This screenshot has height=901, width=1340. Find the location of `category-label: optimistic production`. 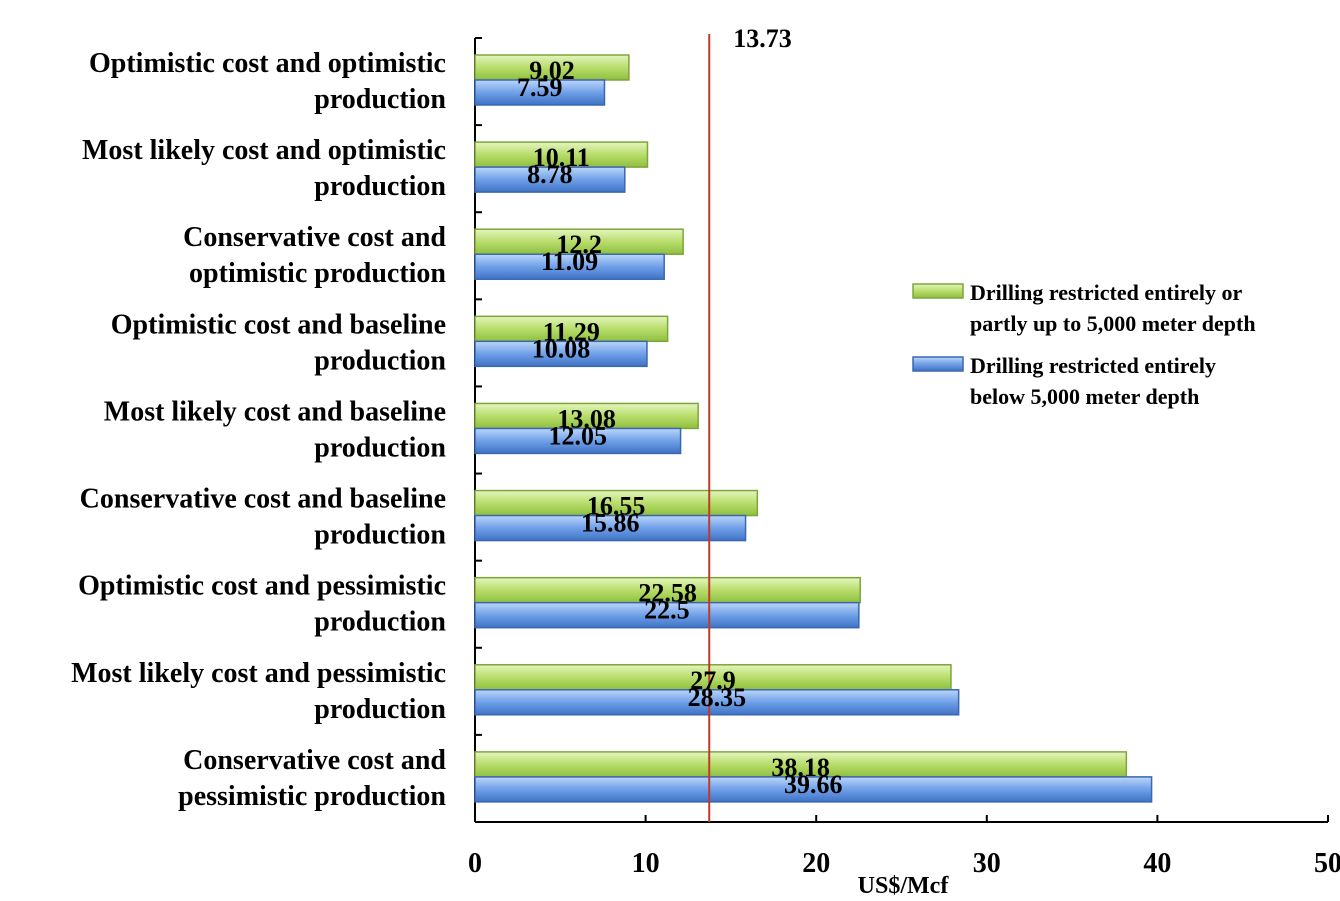

category-label: optimistic production is located at coordinates (317, 273).